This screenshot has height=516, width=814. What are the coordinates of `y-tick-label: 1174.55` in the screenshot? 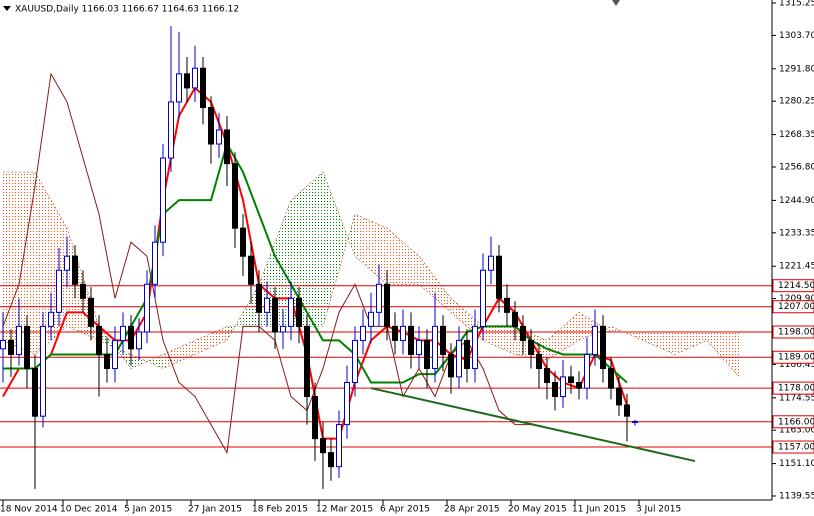 It's located at (796, 398).